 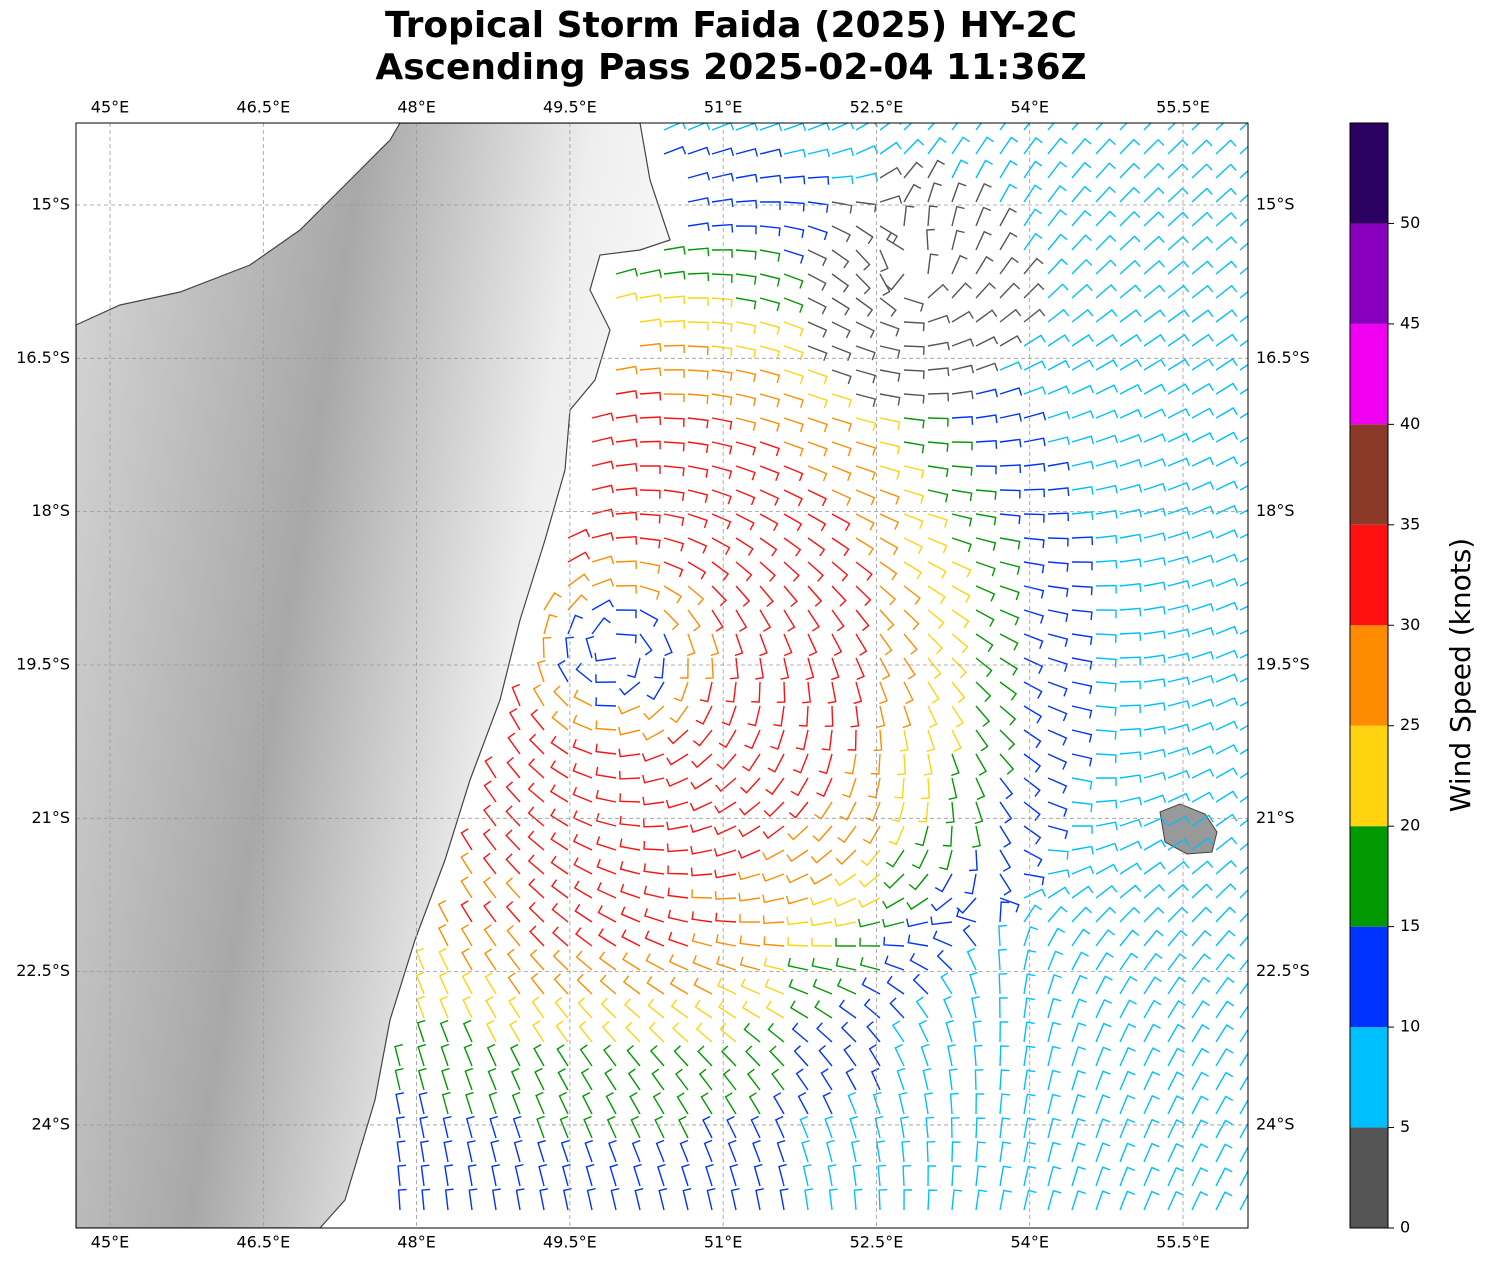 What do you see at coordinates (1275, 203) in the screenshot?
I see `y-tick-label: 15°S` at bounding box center [1275, 203].